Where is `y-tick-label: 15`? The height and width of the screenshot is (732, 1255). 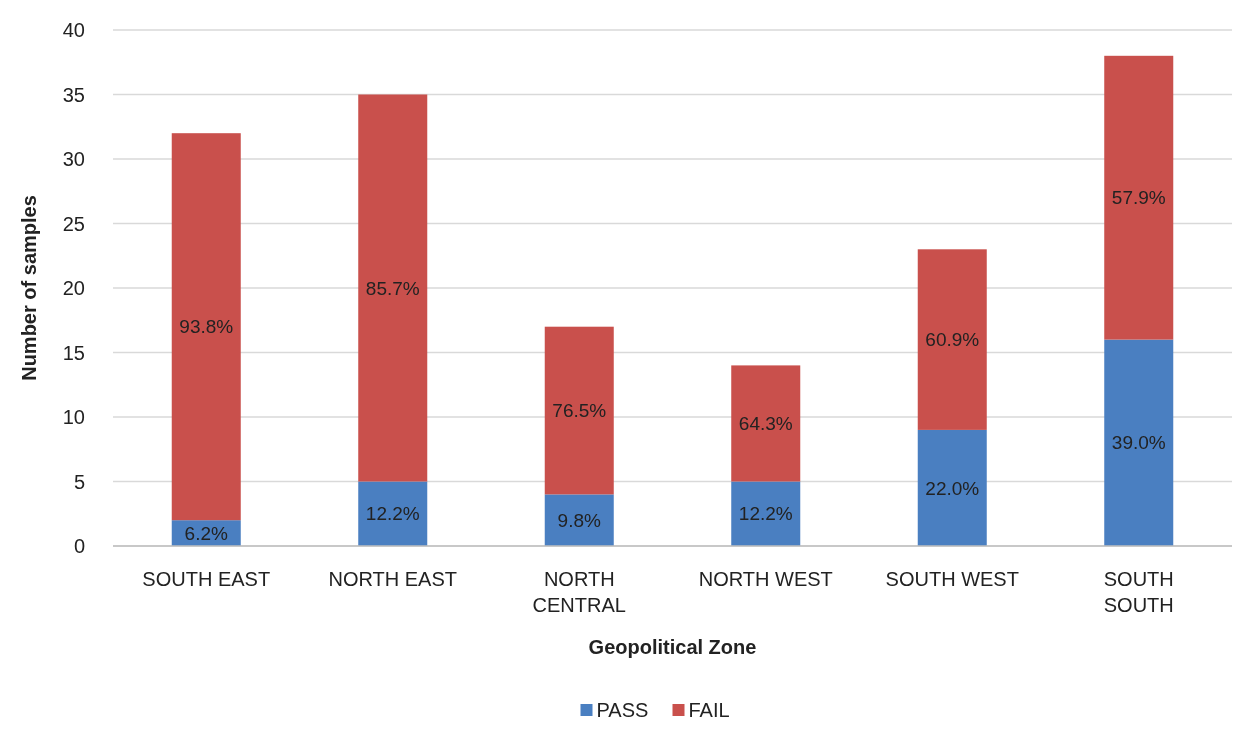
y-tick-label: 15 is located at coordinates (73, 352).